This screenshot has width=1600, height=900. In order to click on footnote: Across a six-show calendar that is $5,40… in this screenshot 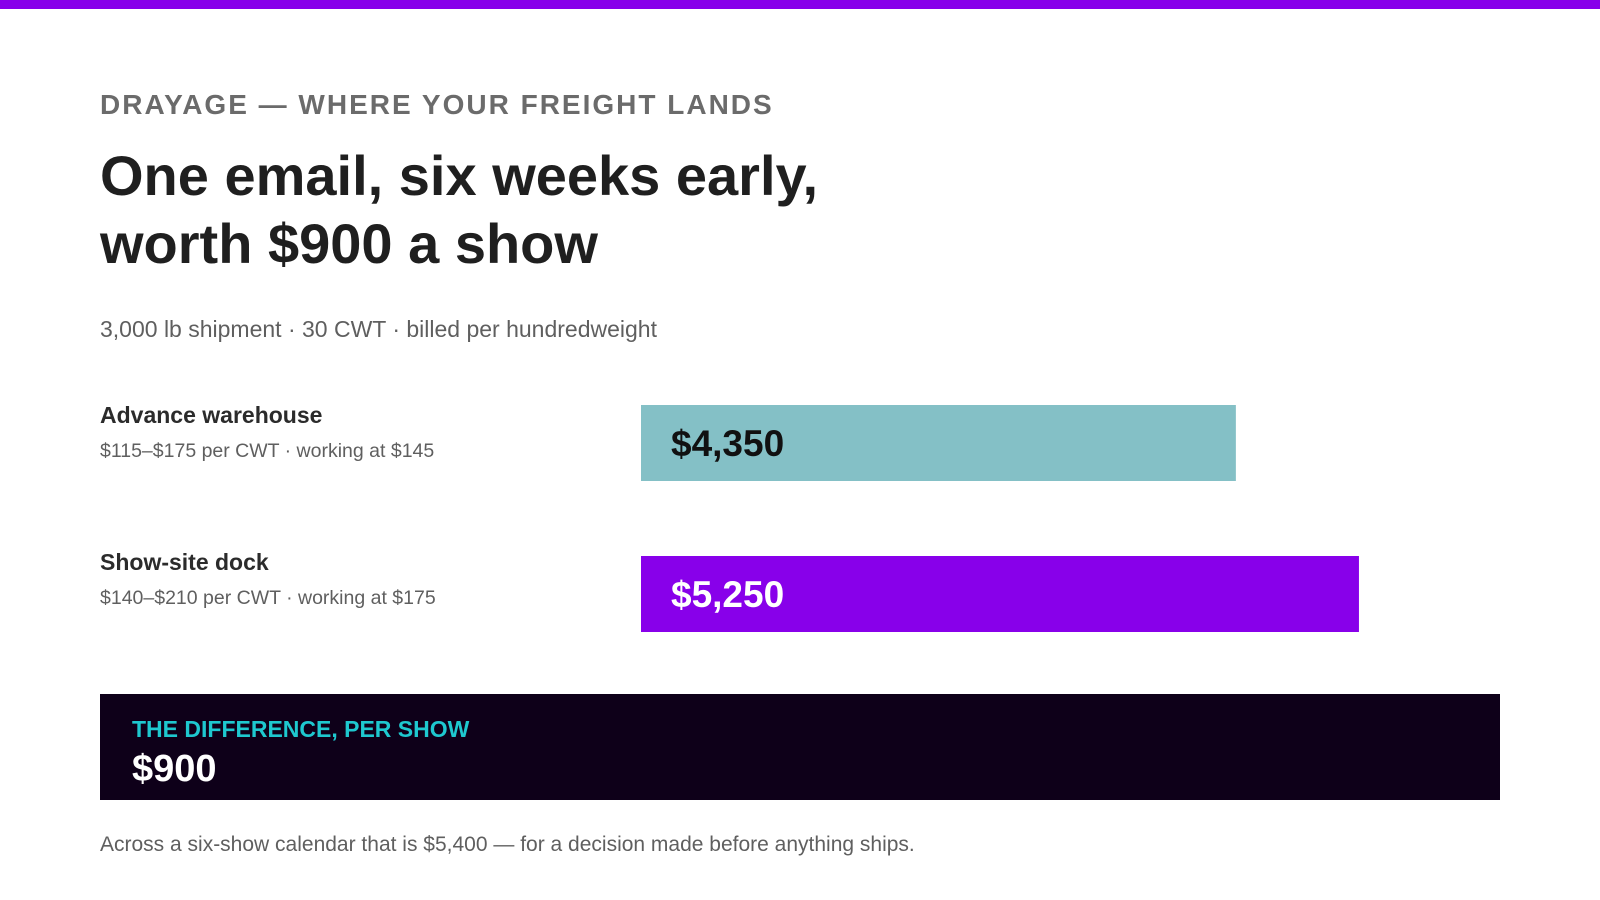, I will do `click(507, 844)`.